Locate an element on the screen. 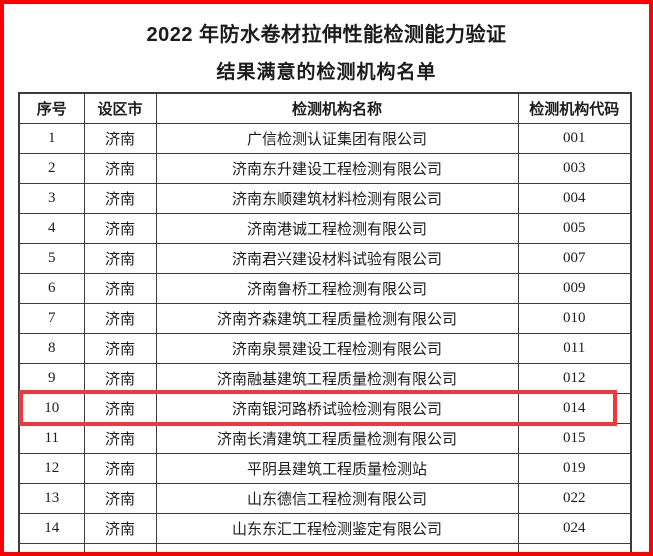  cell-institution-name: 济南鲁桥工程检测有限公司 is located at coordinates (337, 288).